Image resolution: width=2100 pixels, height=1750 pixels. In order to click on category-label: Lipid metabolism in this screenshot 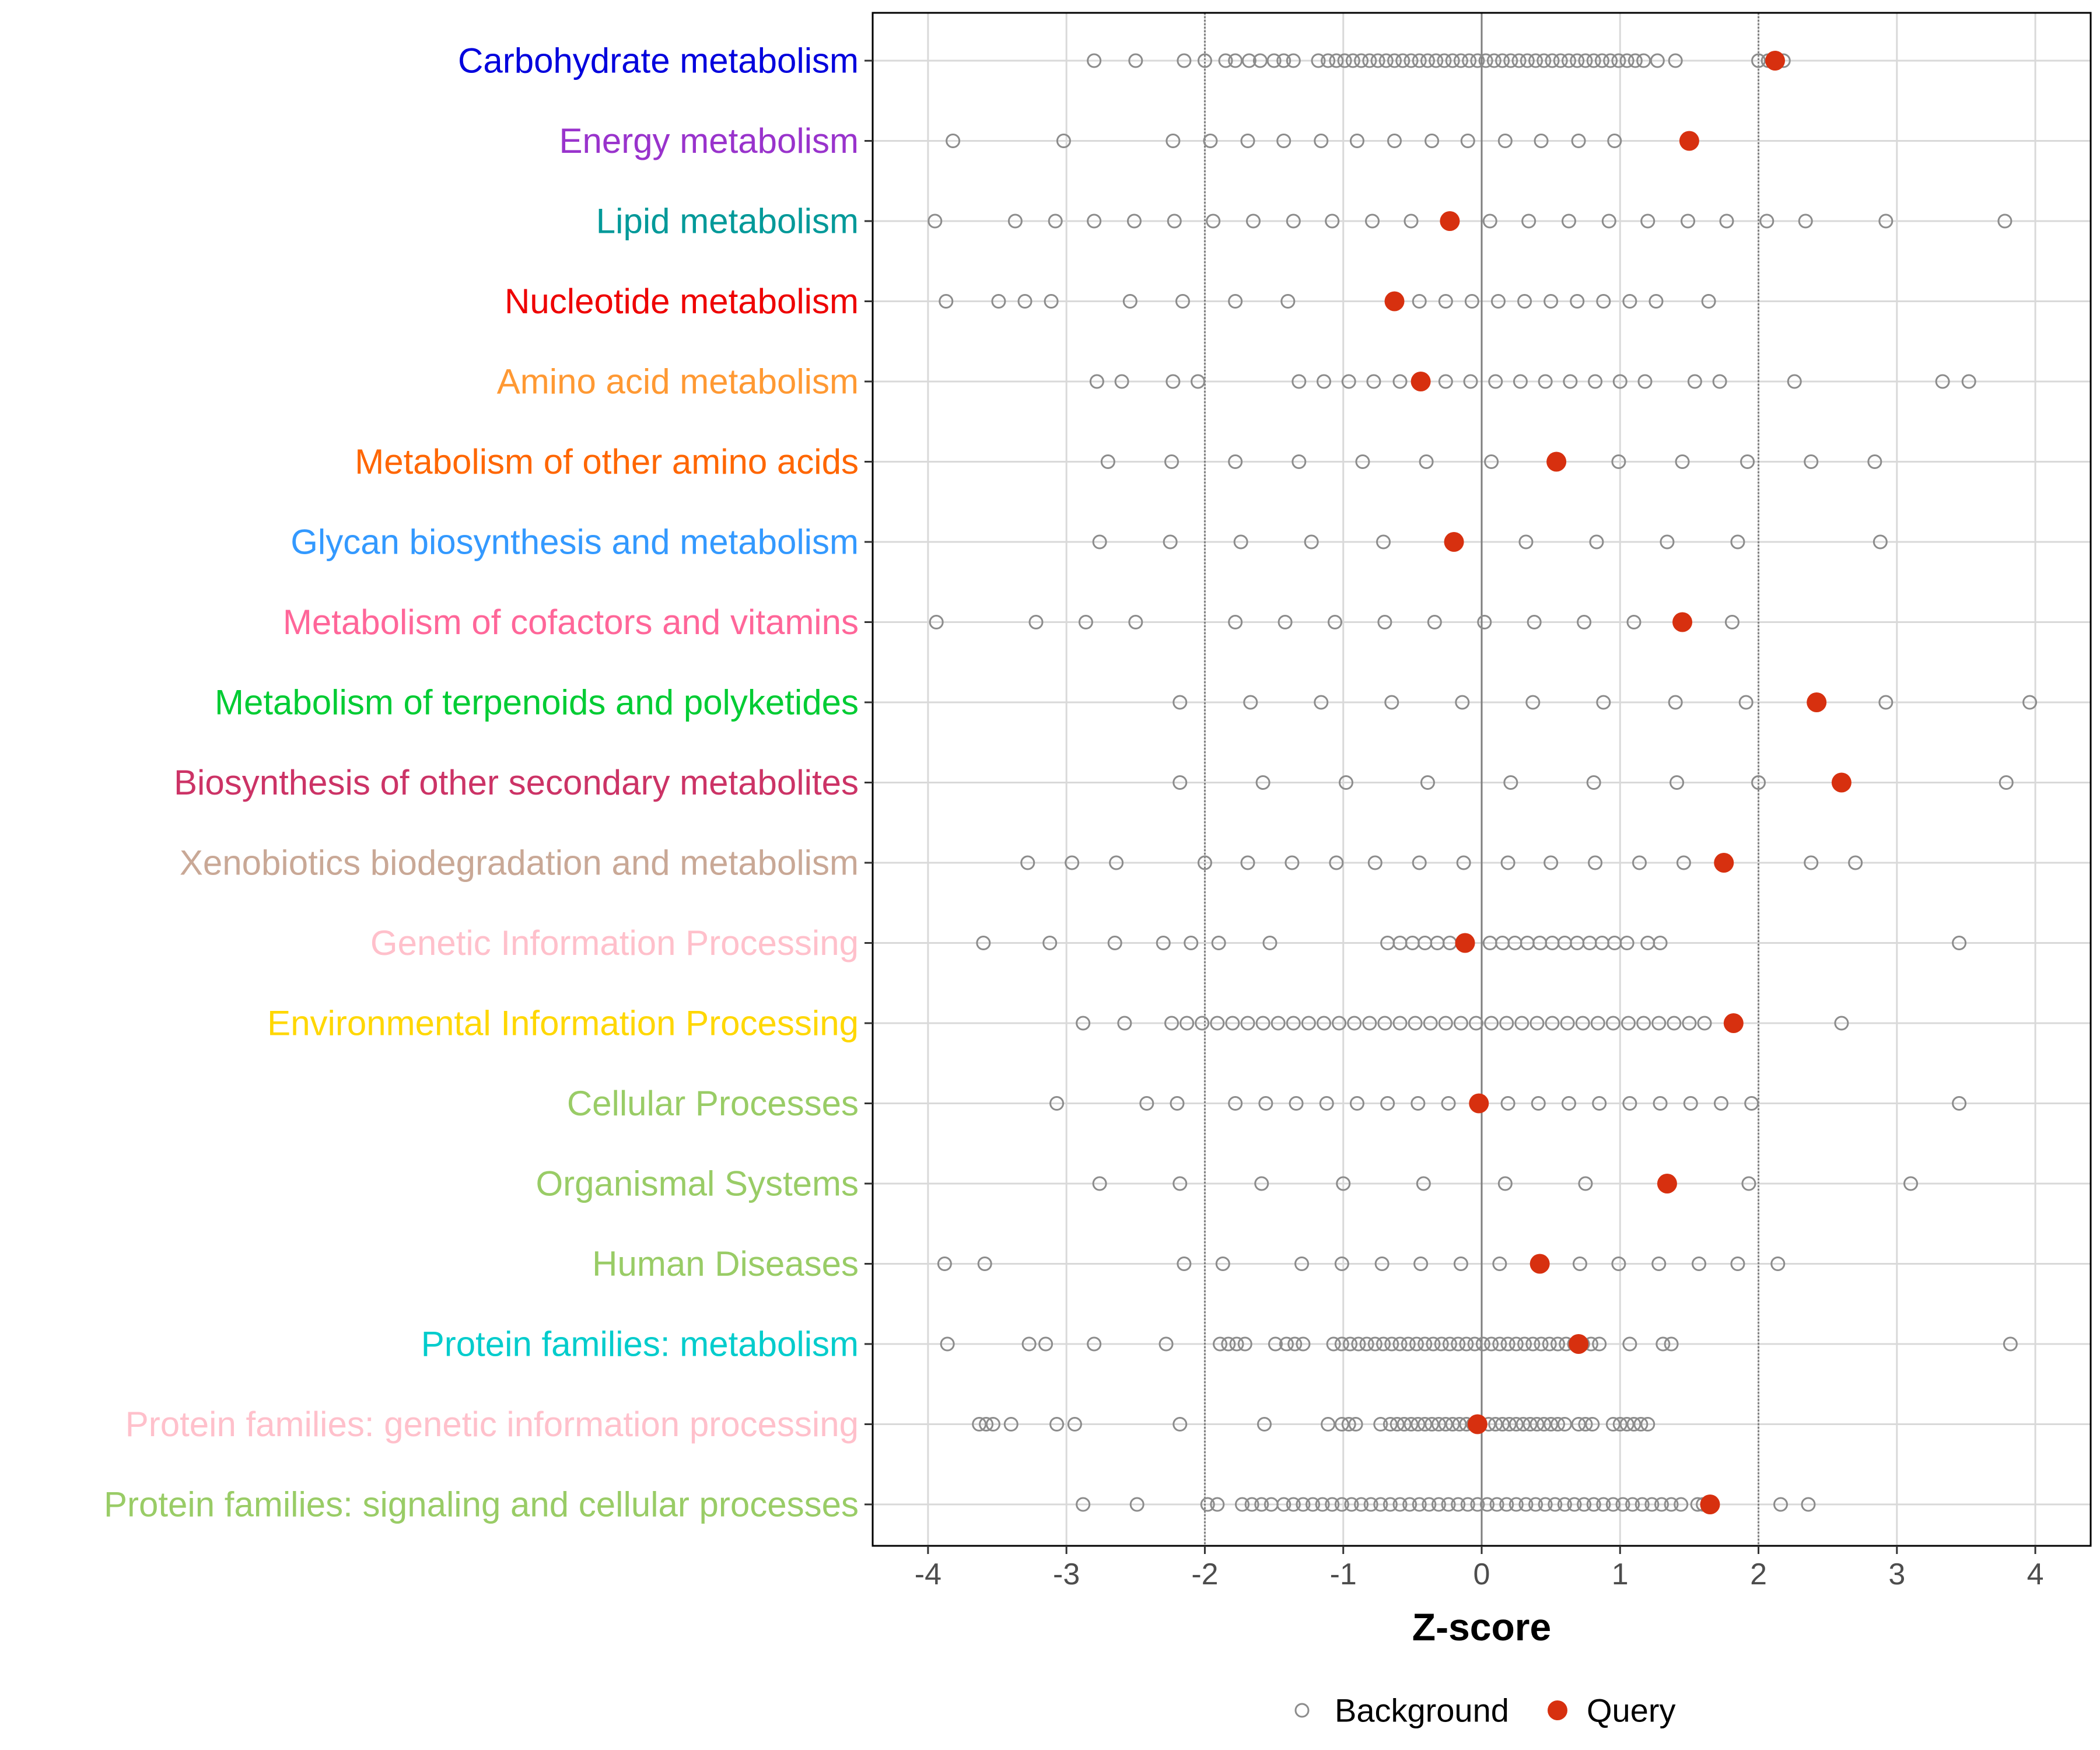, I will do `click(727, 221)`.